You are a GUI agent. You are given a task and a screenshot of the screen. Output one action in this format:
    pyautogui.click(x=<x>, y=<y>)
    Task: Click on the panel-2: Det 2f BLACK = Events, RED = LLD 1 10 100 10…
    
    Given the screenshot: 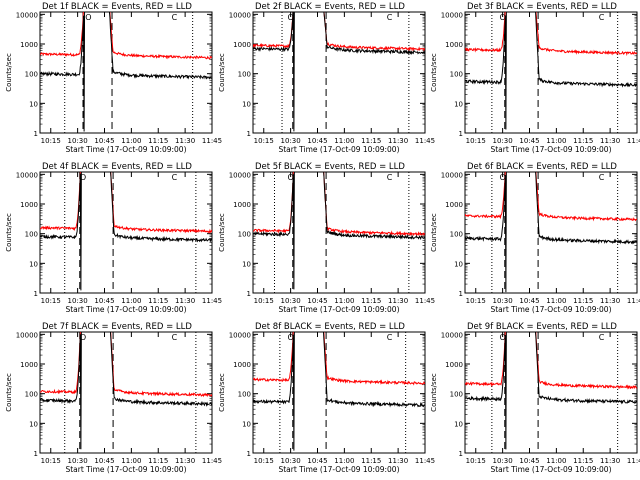 What is the action you would take?
    pyautogui.click(x=326, y=78)
    